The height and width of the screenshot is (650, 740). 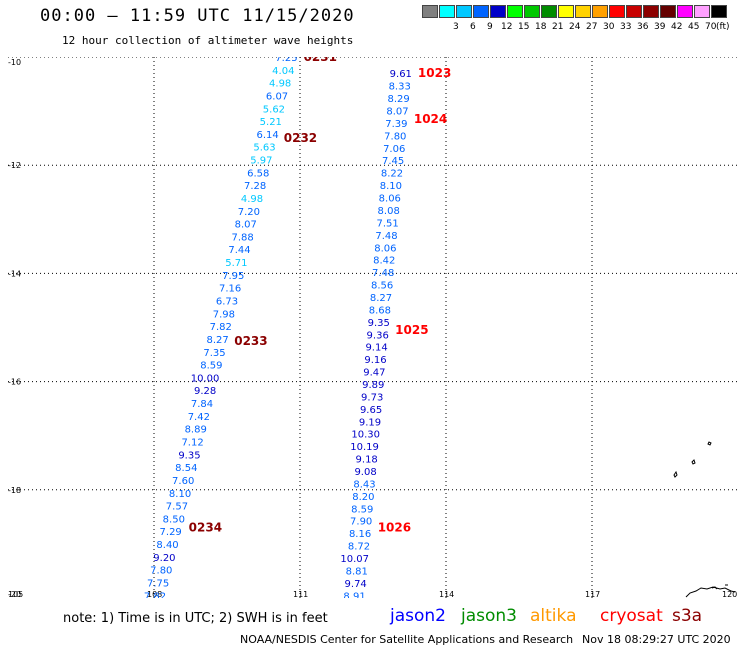 I want to click on lon-tick-label: 108, so click(x=154, y=594).